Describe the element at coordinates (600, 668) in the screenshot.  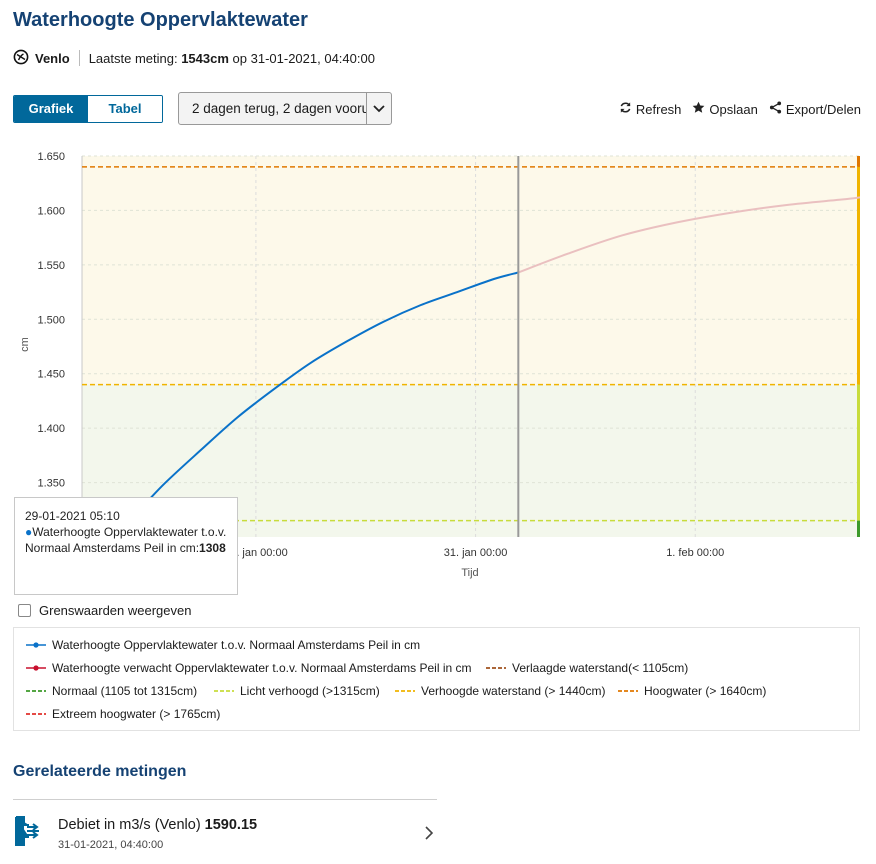
I see `legend-label: Verlaagde waterstand(< 1105cm)` at that location.